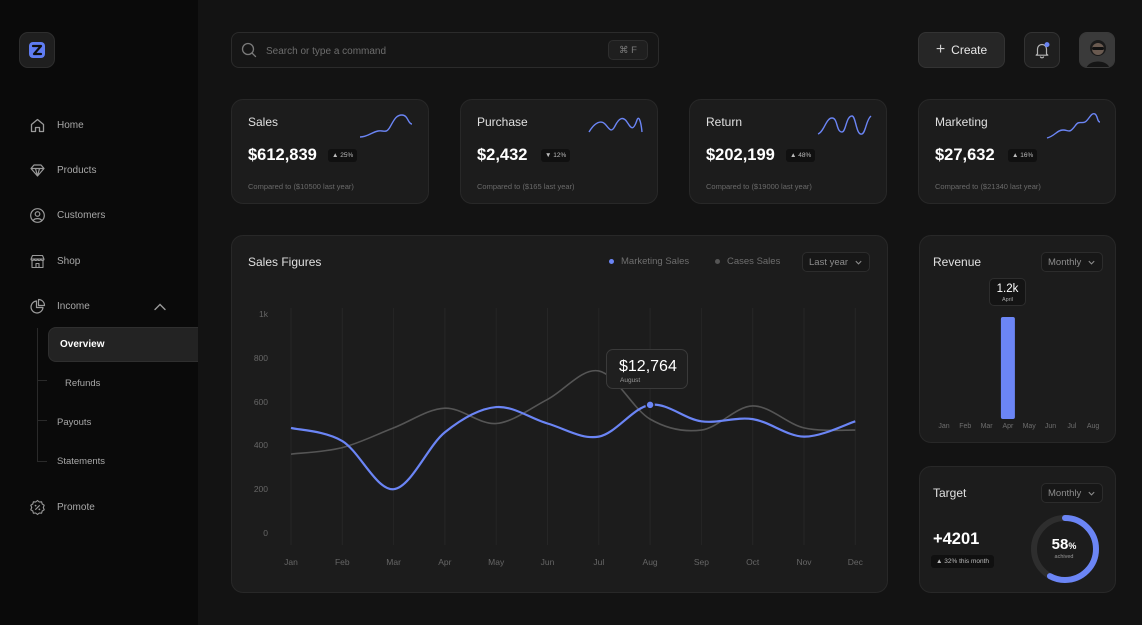 Image resolution: width=1142 pixels, height=625 pixels. Describe the element at coordinates (502, 122) in the screenshot. I see `stat-title: Purchase` at that location.